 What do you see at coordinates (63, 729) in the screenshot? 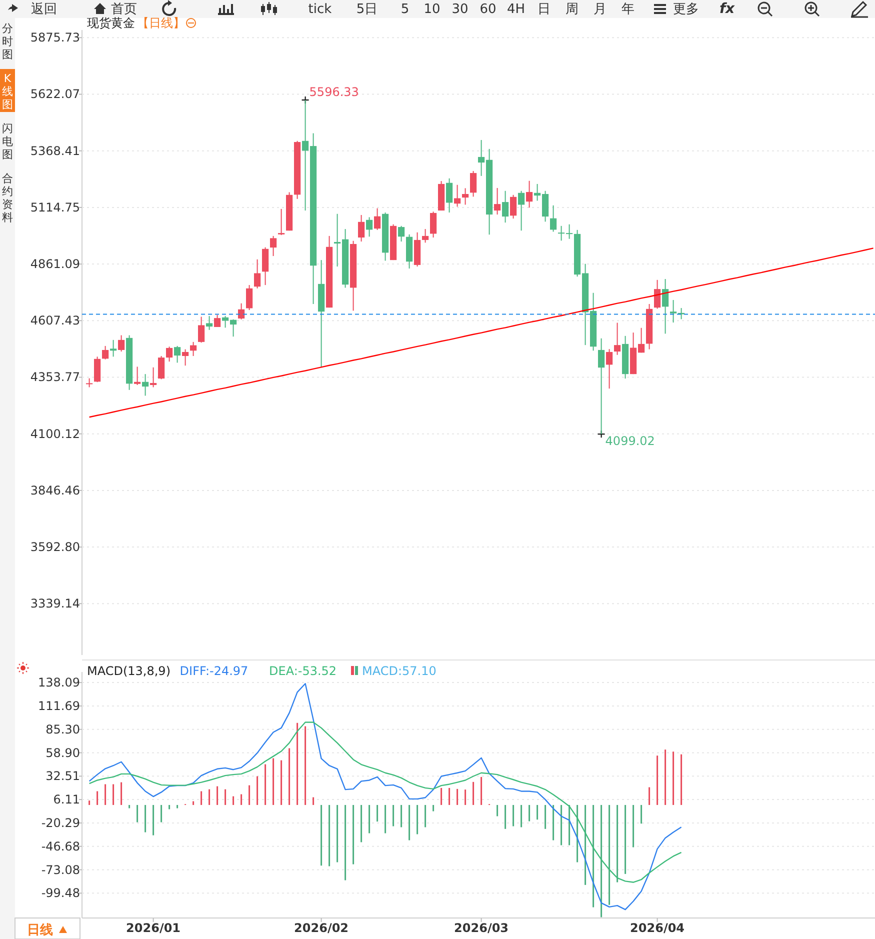
I see `y-tick-label: 85.30` at bounding box center [63, 729].